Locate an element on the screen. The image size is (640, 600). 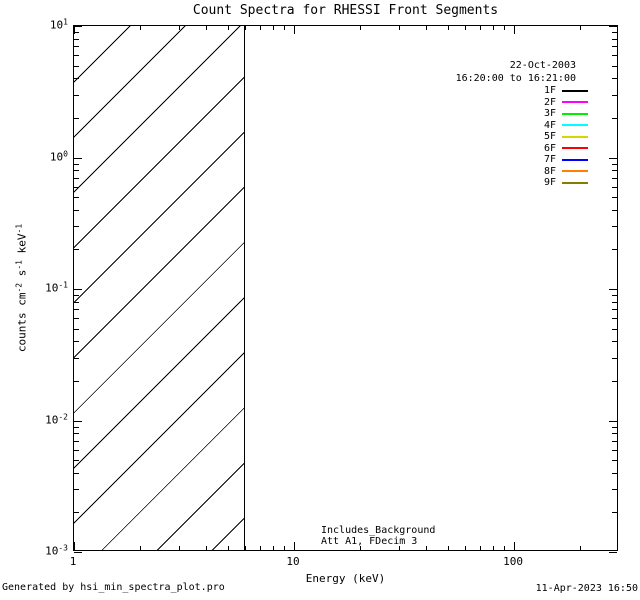
legend-entry-label: 7F is located at coordinates (549, 160).